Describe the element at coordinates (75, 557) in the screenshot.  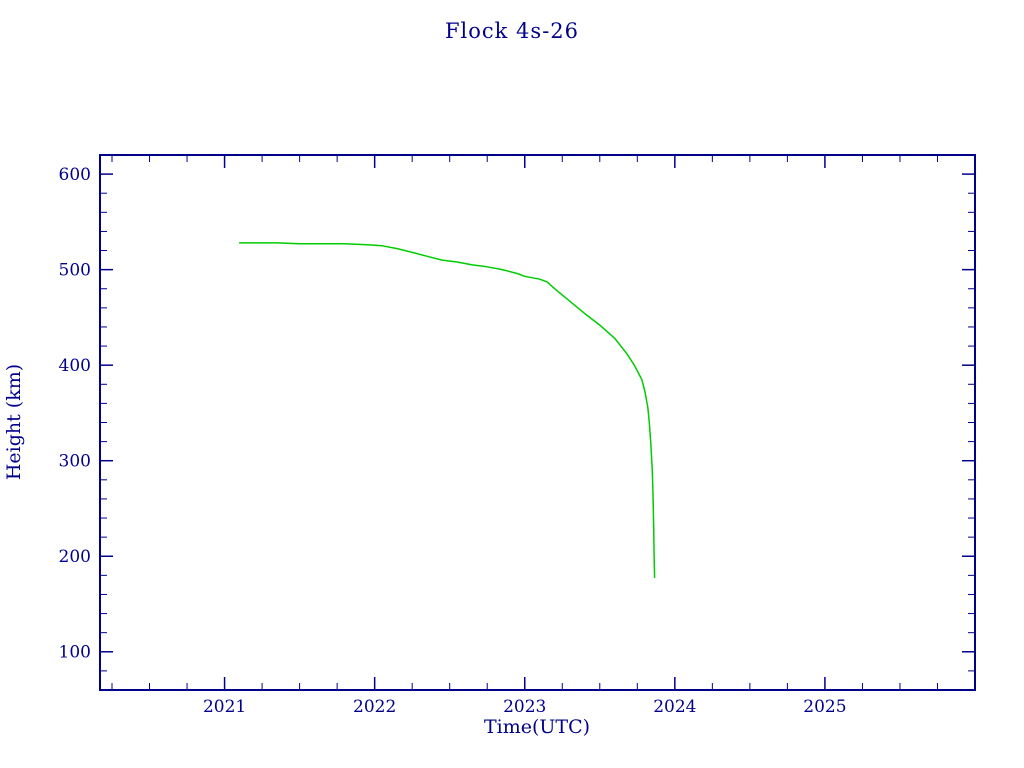
I see `y-tick-label: 200` at that location.